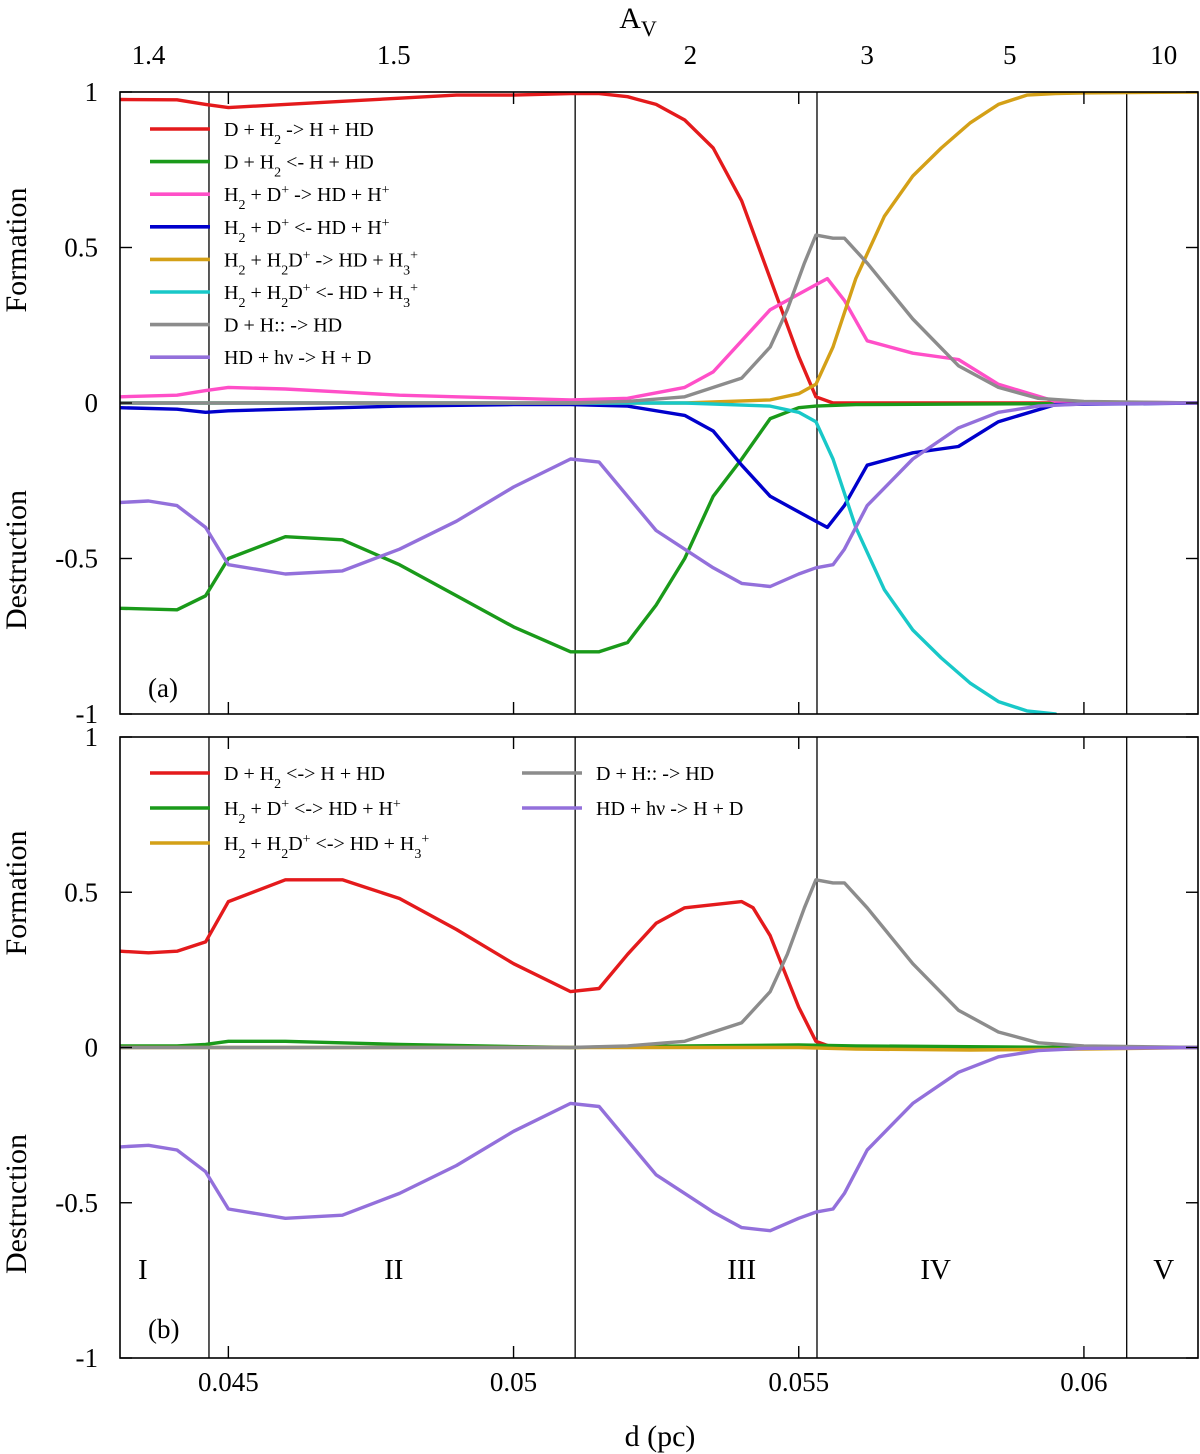  Describe the element at coordinates (304, 777) in the screenshot. I see `legend-label: D + H2 <-> H + HD` at that location.